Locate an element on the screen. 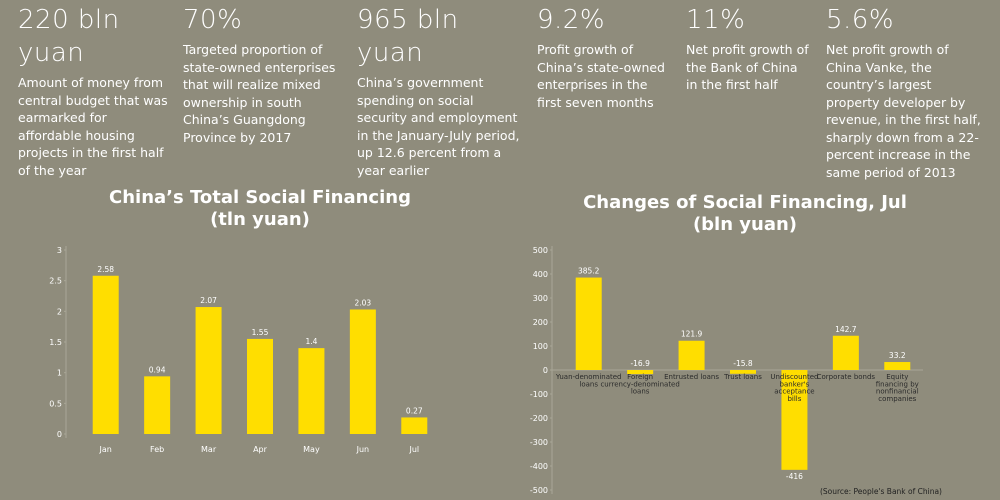 The height and width of the screenshot is (500, 1000). y-tick-label: -300 is located at coordinates (539, 442).